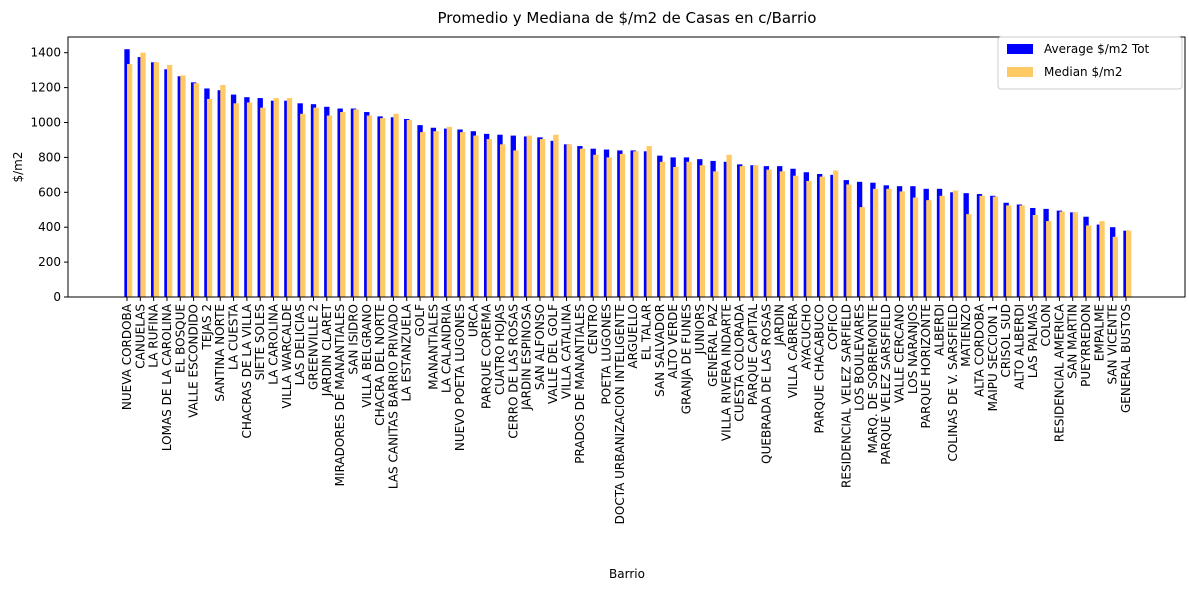 The height and width of the screenshot is (590, 1189). Describe the element at coordinates (247, 370) in the screenshot. I see `x-tick-label: CHACRAS DE LA VILLA` at that location.